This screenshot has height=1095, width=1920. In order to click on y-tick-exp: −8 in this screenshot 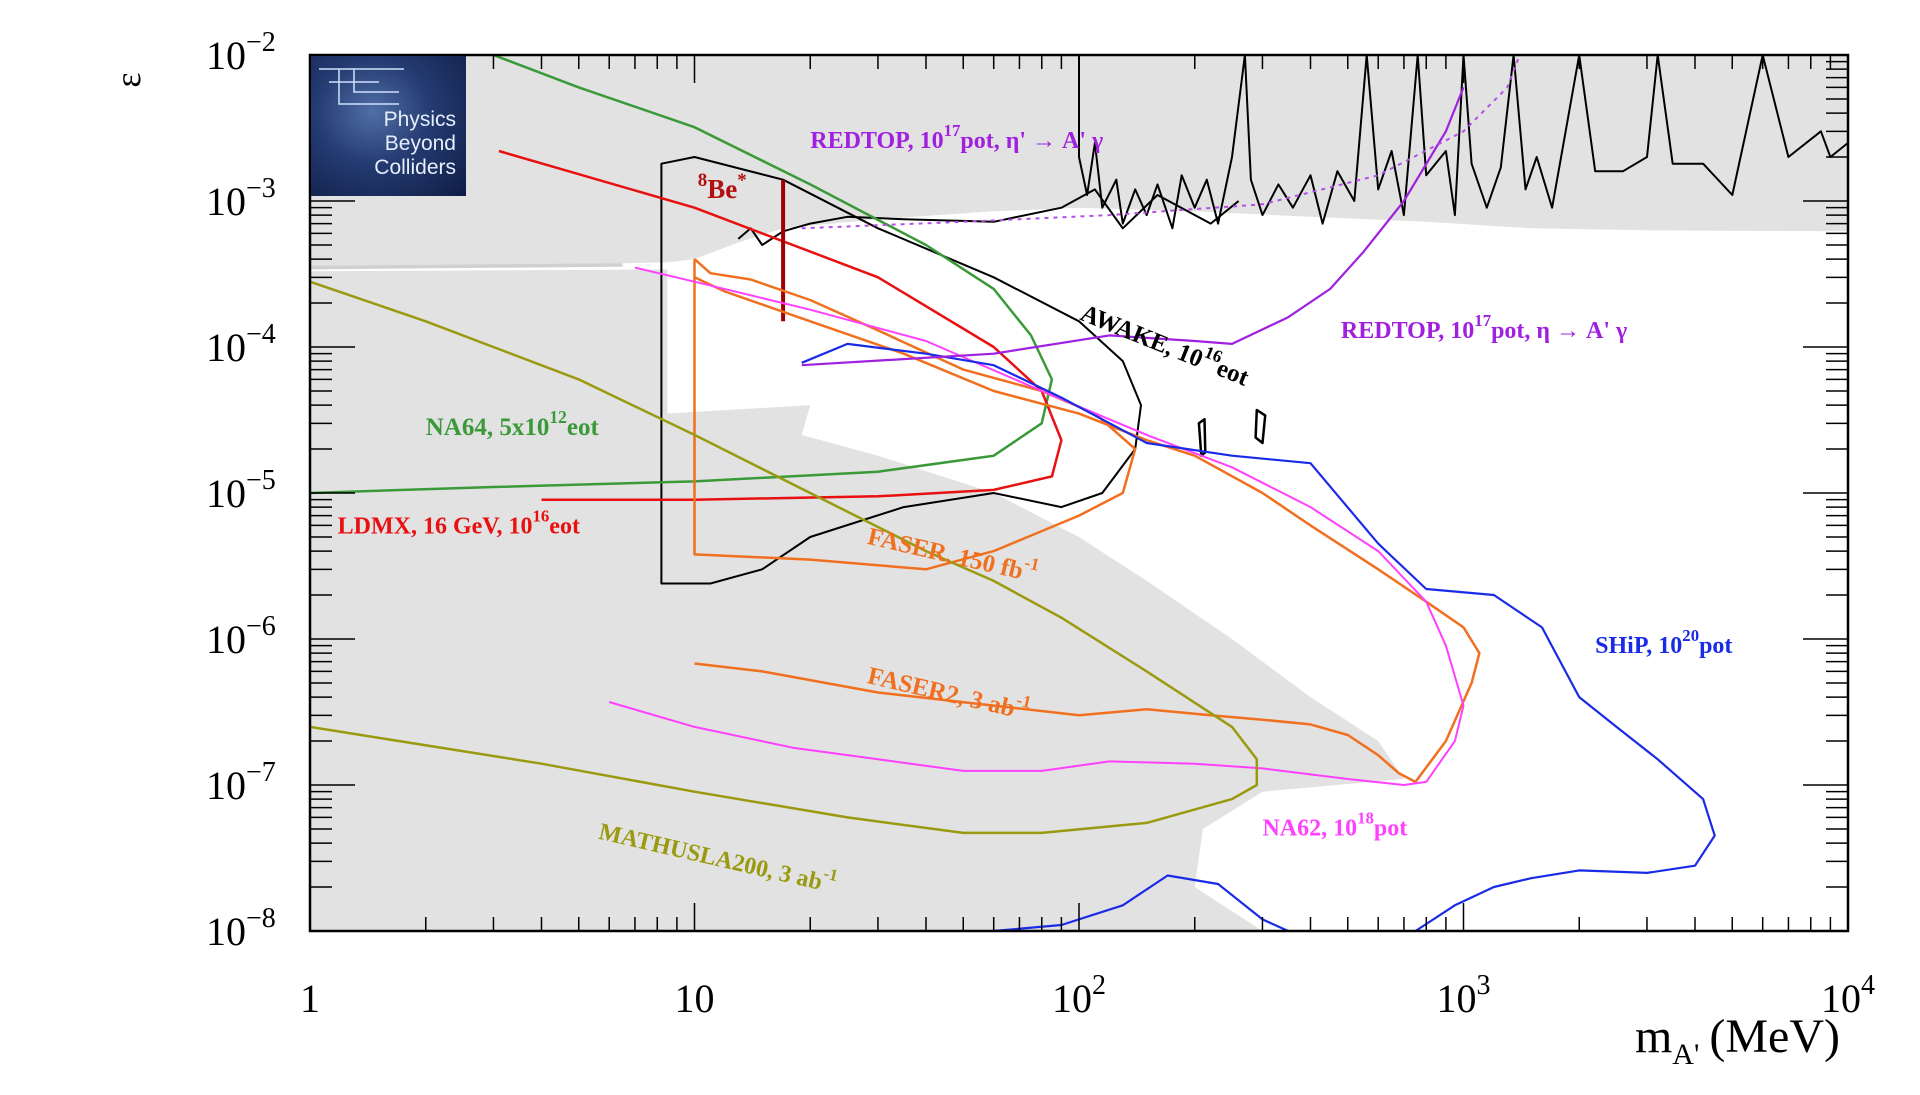, I will do `click(261, 918)`.